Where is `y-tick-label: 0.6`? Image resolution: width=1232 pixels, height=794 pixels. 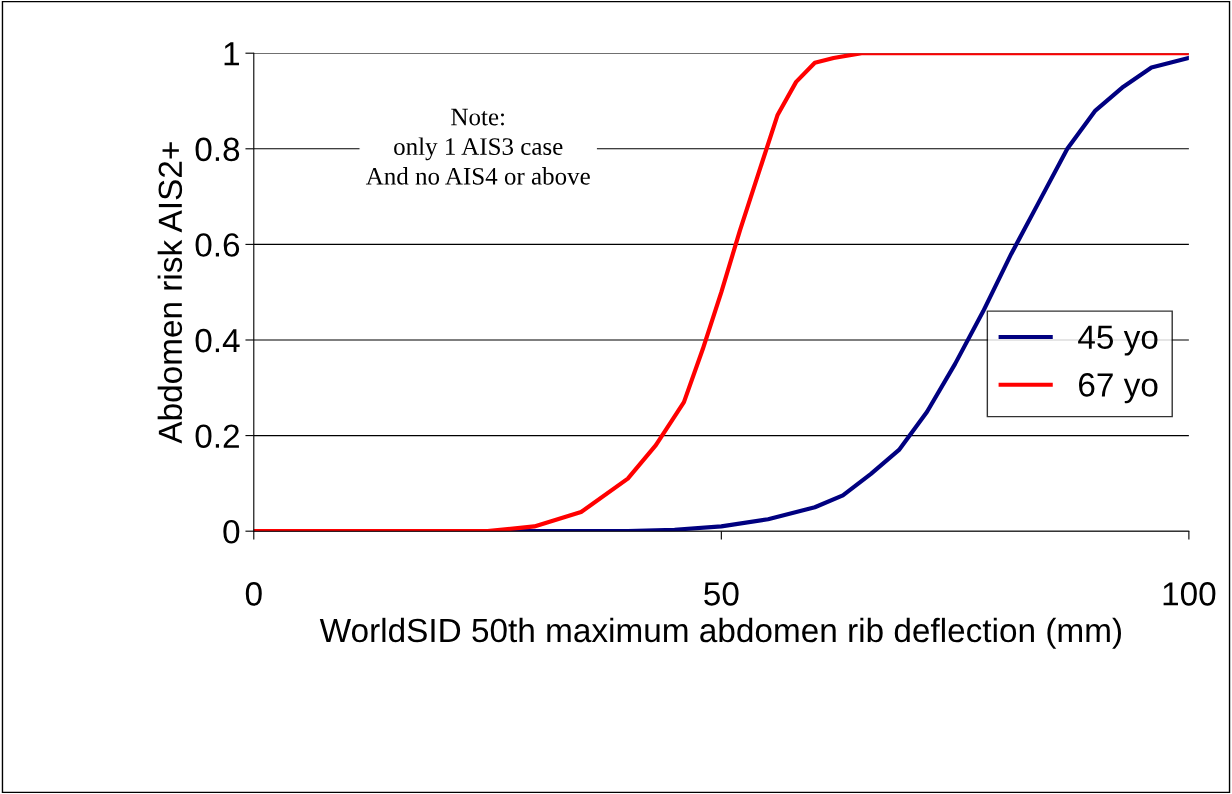 y-tick-label: 0.6 is located at coordinates (217, 245).